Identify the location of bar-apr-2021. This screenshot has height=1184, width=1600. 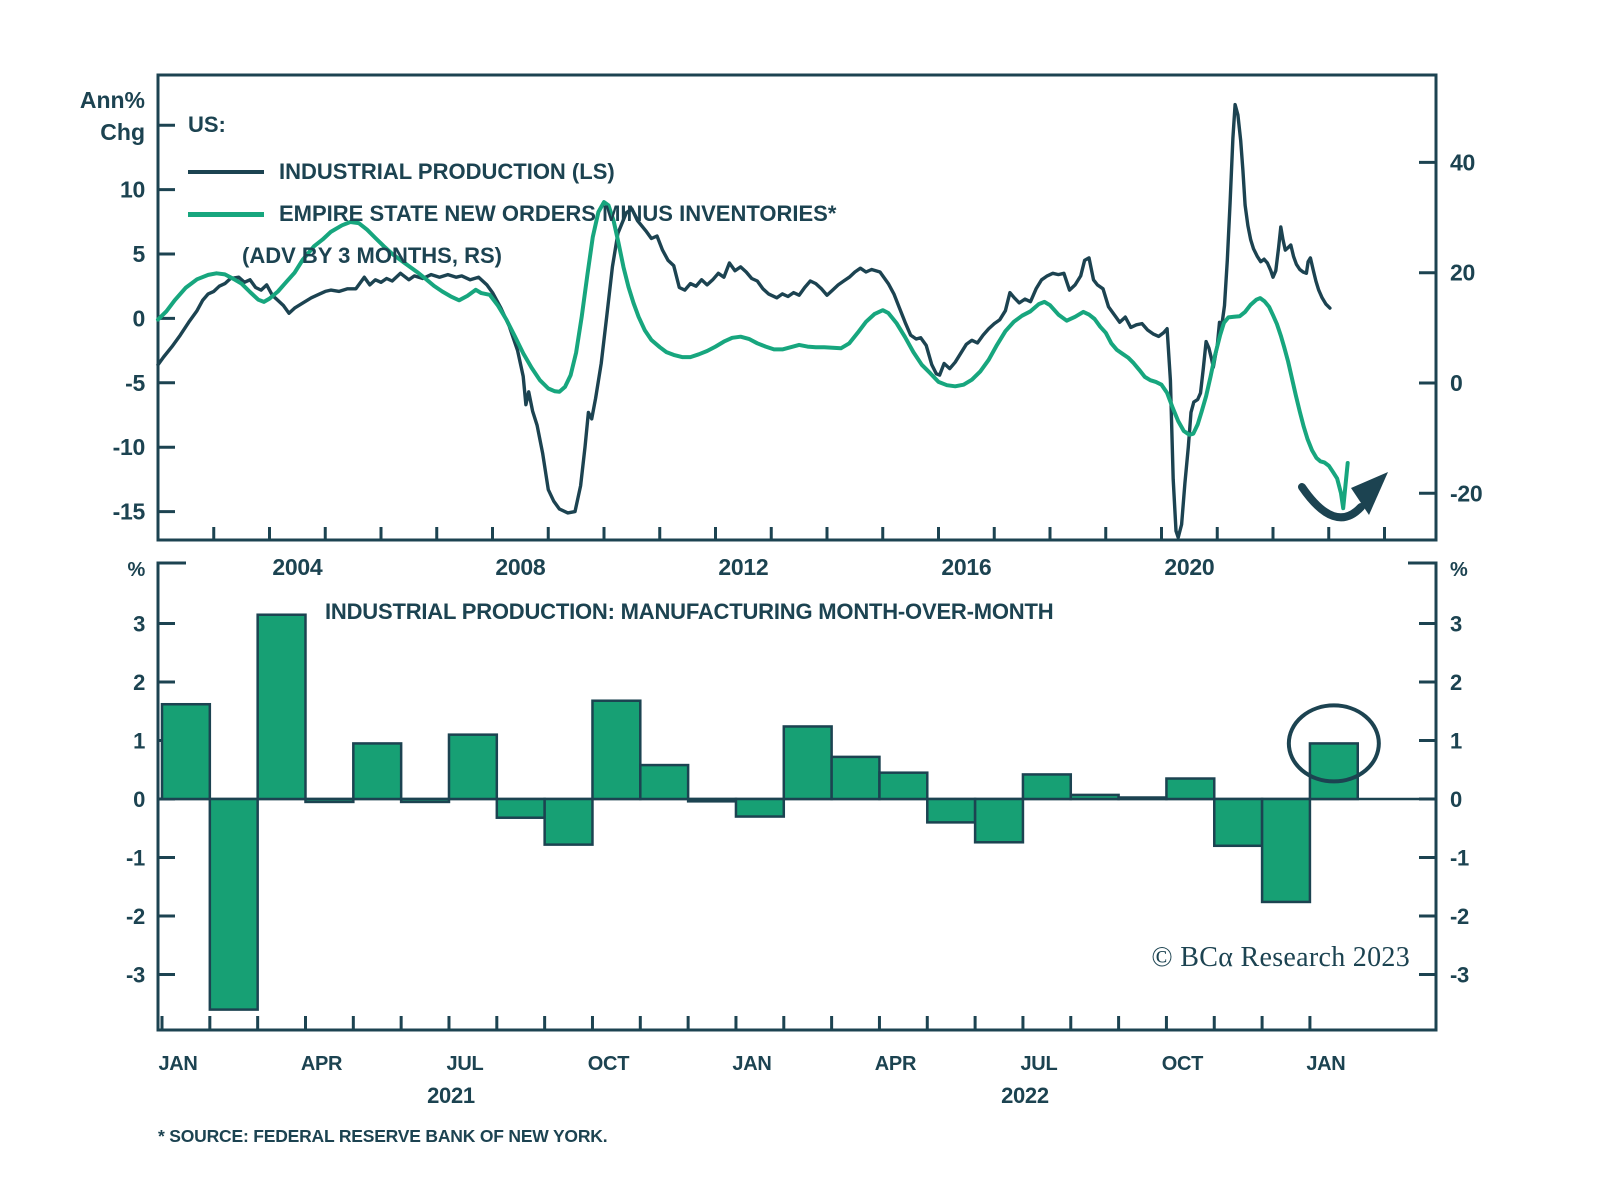
(329, 800).